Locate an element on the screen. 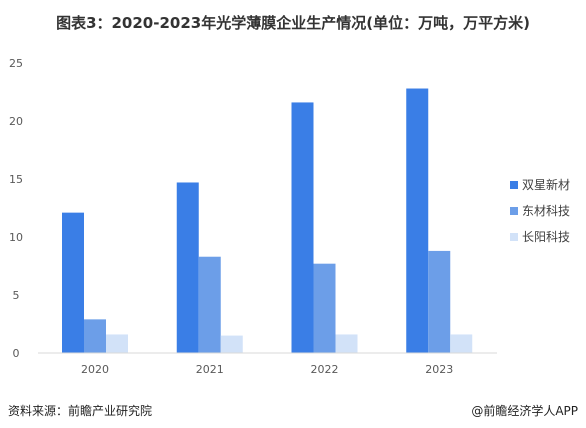  bar-3-2023 is located at coordinates (461, 343).